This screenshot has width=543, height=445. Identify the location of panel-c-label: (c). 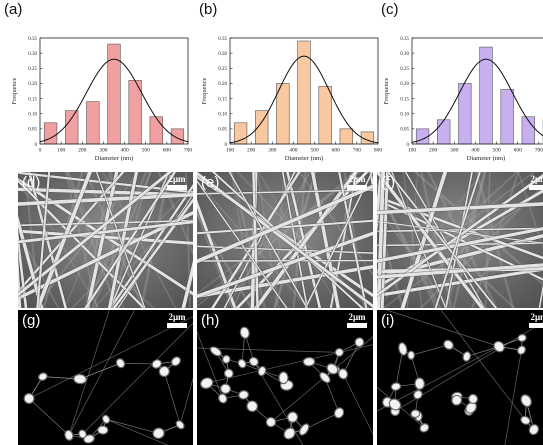
(390, 9).